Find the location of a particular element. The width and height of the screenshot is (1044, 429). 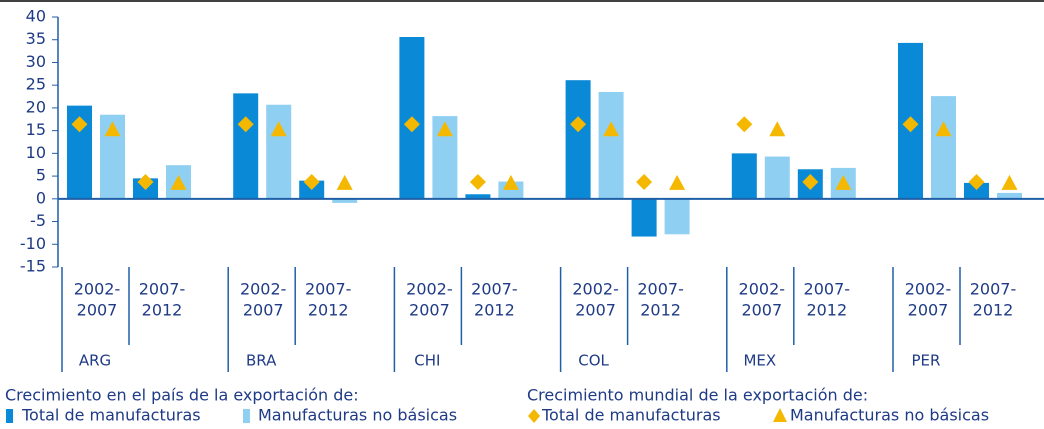

y-tick-label: 0 is located at coordinates (41, 197).